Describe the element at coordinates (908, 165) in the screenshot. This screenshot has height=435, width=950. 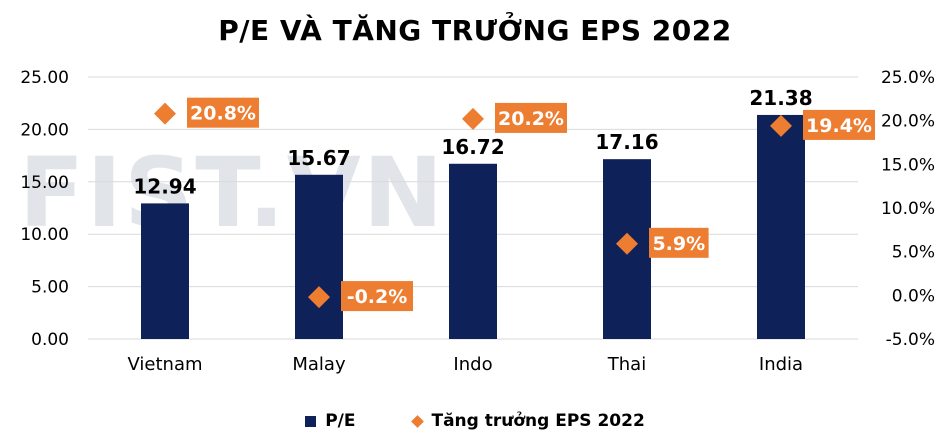
I see `right-tick-label: 15.0%` at that location.